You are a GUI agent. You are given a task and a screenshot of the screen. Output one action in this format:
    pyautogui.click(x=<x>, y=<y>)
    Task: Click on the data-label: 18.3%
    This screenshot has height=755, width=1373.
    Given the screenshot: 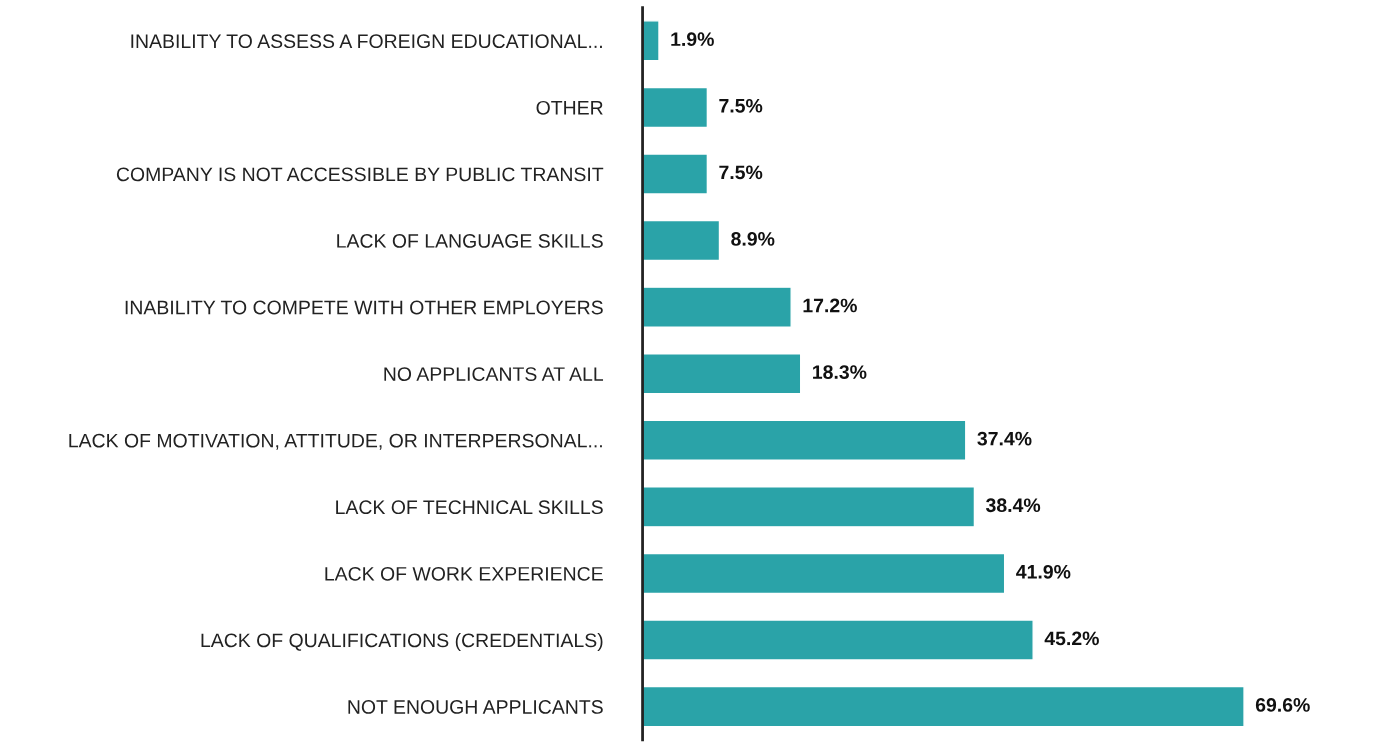 What is the action you would take?
    pyautogui.click(x=840, y=372)
    